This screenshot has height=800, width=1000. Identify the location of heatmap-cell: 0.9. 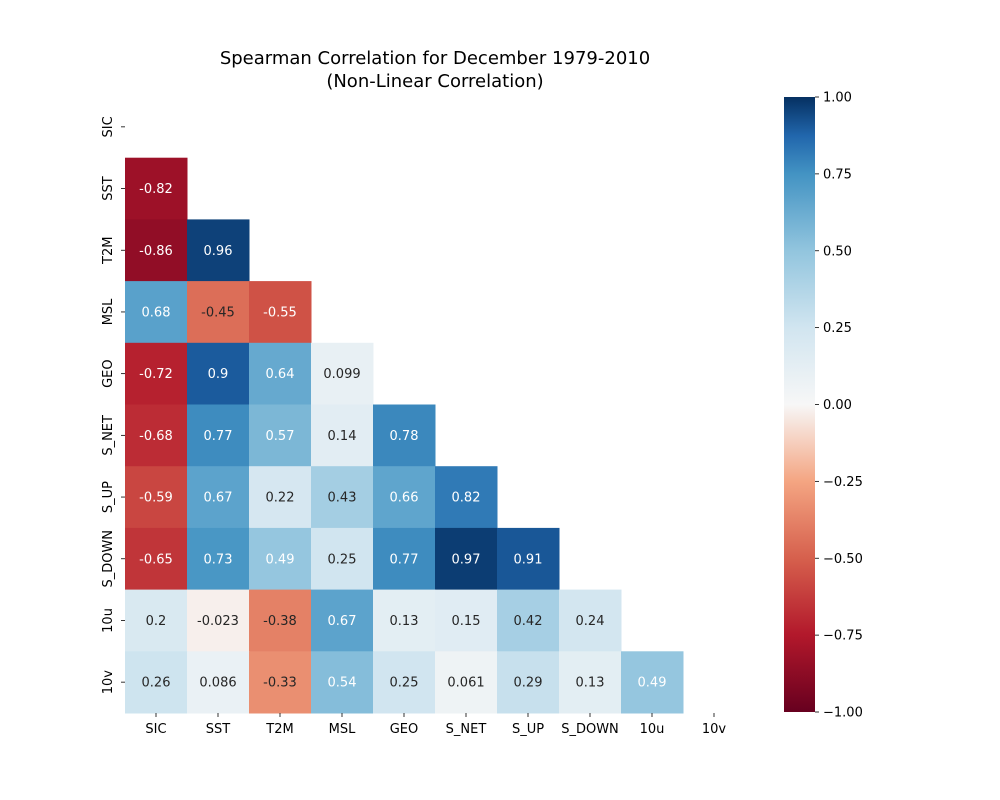
(218, 373).